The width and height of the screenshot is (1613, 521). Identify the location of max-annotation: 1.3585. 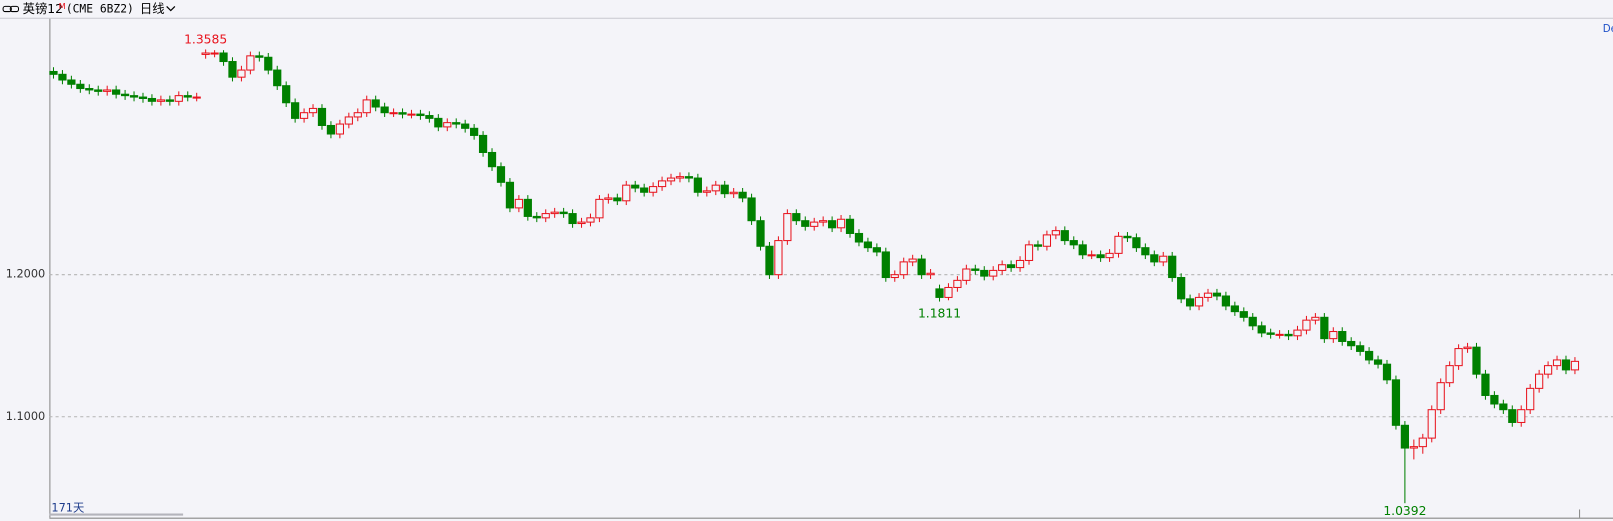
(205, 40).